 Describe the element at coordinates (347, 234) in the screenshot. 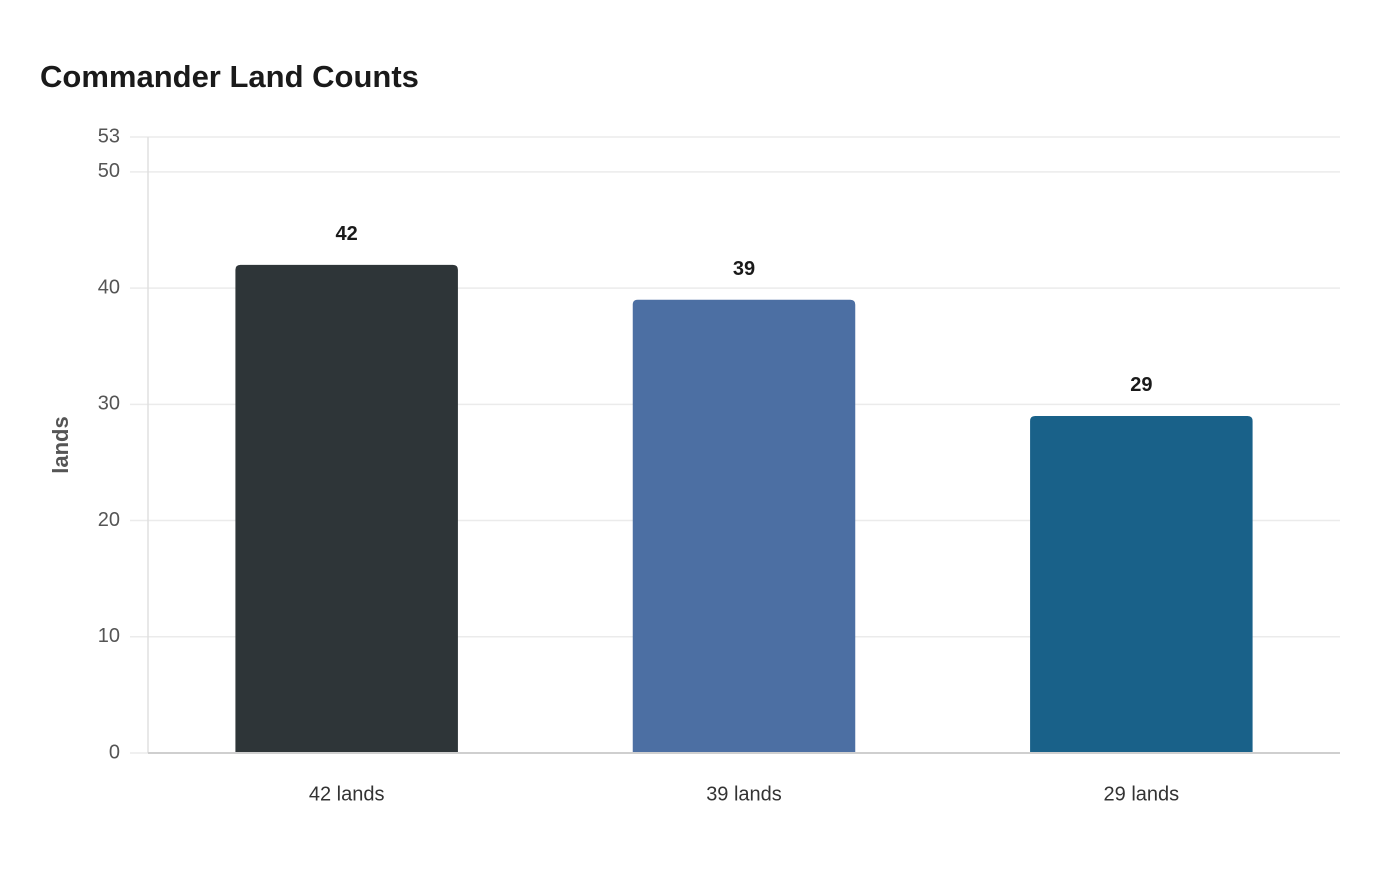

I see `value-label: 42` at that location.